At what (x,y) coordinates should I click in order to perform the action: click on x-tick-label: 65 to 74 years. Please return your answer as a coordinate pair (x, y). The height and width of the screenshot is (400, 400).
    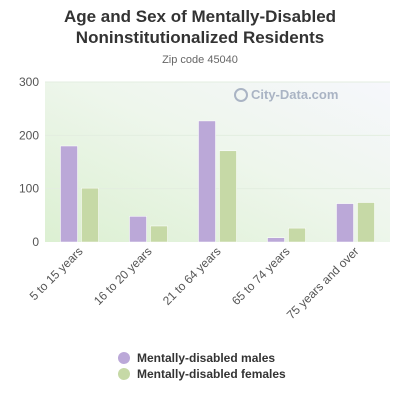
    Looking at the image, I should click on (261, 276).